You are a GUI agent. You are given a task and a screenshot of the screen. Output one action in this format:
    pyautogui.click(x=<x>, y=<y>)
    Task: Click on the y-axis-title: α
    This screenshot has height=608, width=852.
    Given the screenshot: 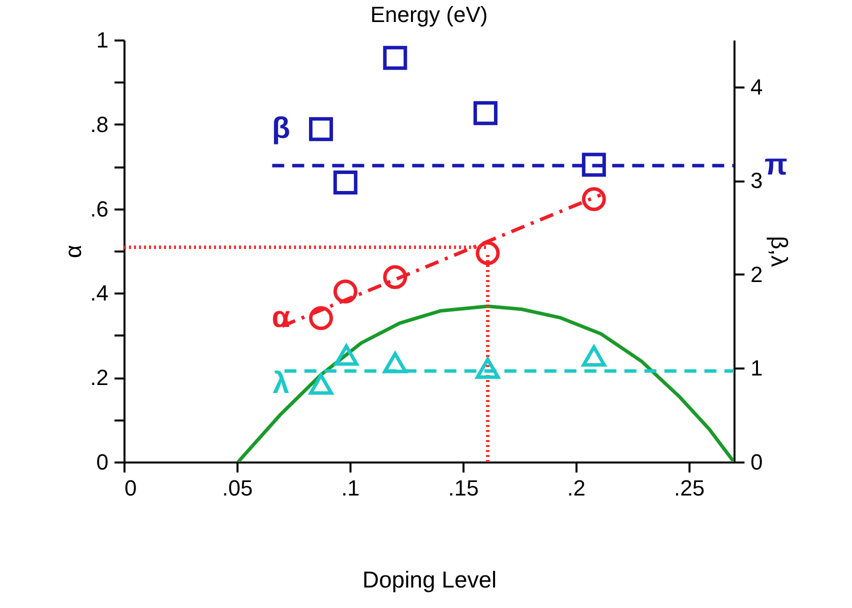 What is the action you would take?
    pyautogui.click(x=73, y=251)
    